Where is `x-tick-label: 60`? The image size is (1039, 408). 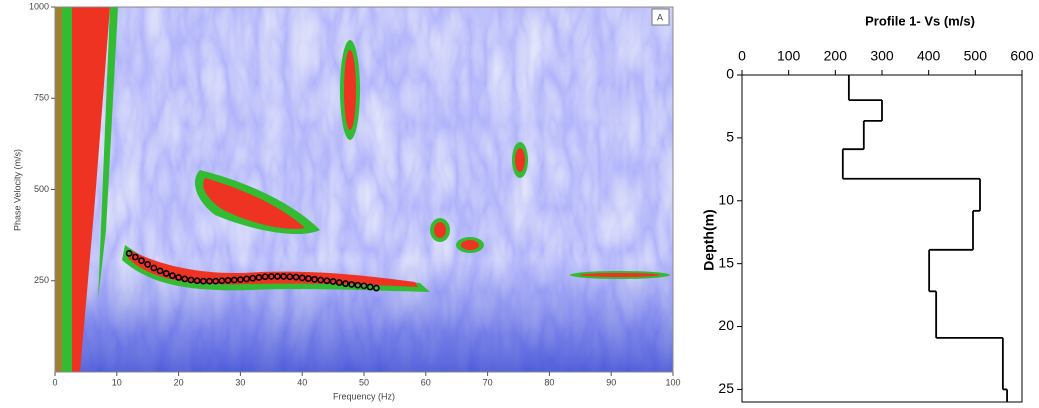 x-tick-label: 60 is located at coordinates (426, 382).